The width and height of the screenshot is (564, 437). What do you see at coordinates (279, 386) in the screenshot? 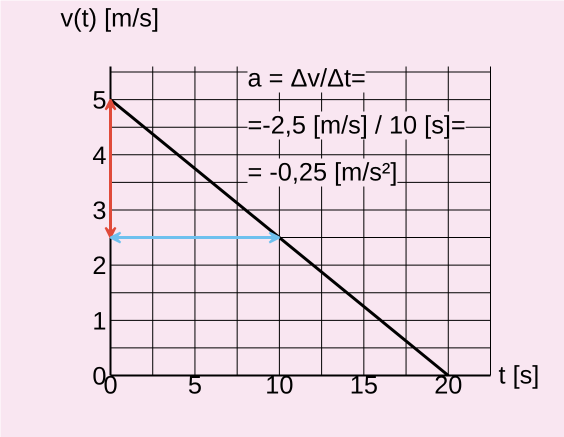
I see `x-tick-label: 10` at bounding box center [279, 386].